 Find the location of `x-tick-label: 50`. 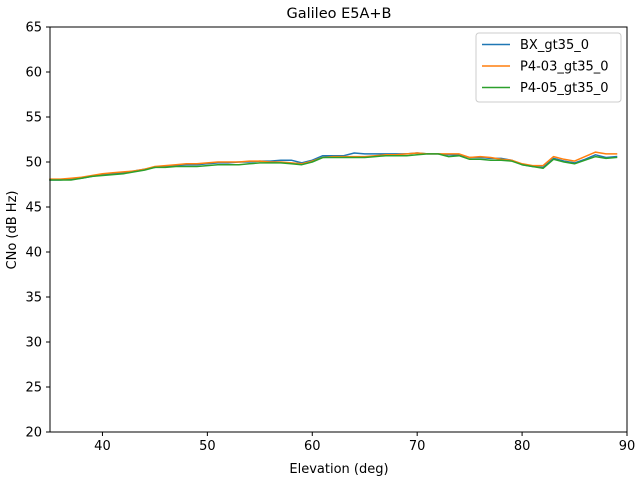

x-tick-label: 50 is located at coordinates (207, 446).